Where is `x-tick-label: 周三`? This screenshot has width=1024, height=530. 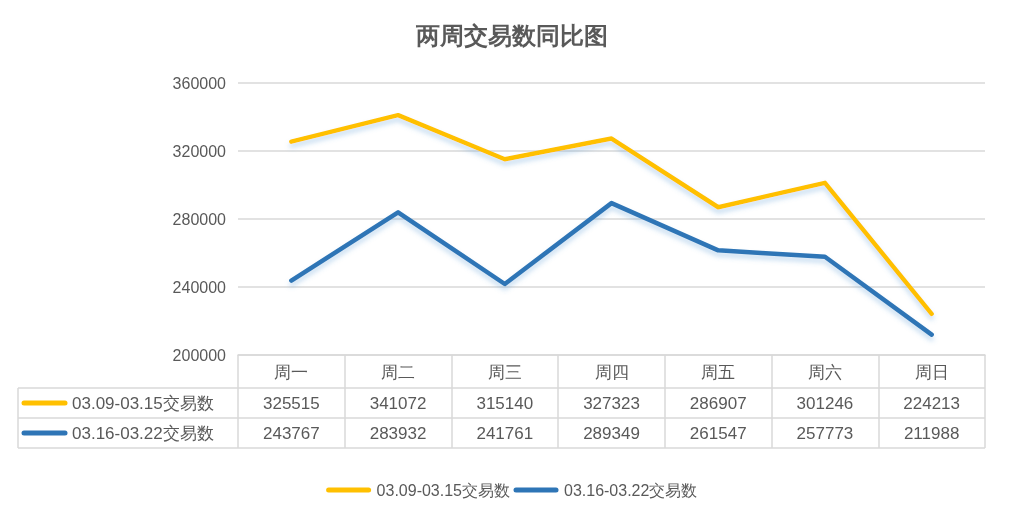
x-tick-label: 周三 is located at coordinates (504, 372).